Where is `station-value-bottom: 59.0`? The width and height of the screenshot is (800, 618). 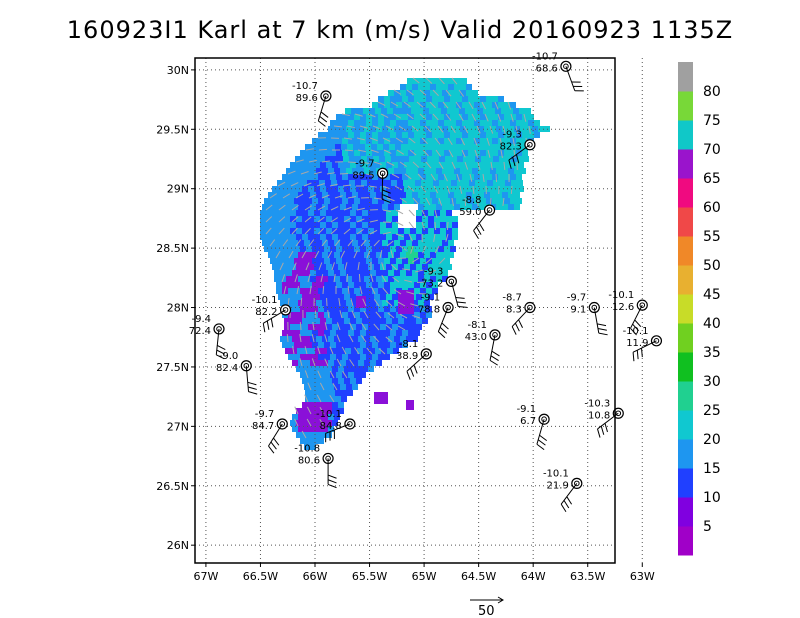 station-value-bottom: 59.0 is located at coordinates (470, 212).